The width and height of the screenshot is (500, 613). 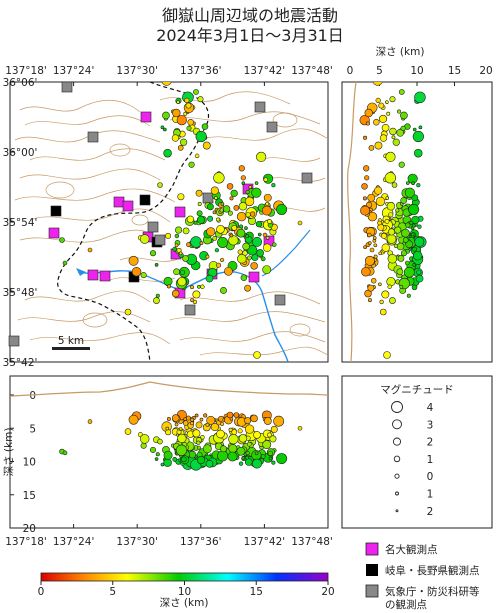 I want to click on jma-station-label-1: 気象庁・防災科研等, so click(x=432, y=591).